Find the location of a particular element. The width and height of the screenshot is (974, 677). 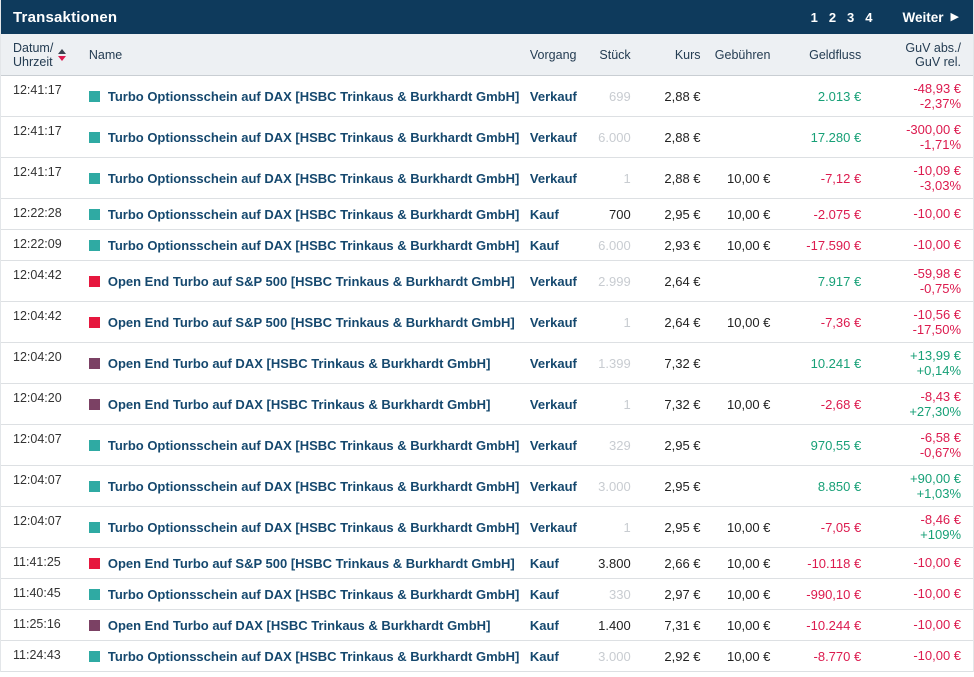

guv-cell: -10,56 € -17,50% is located at coordinates (917, 322).